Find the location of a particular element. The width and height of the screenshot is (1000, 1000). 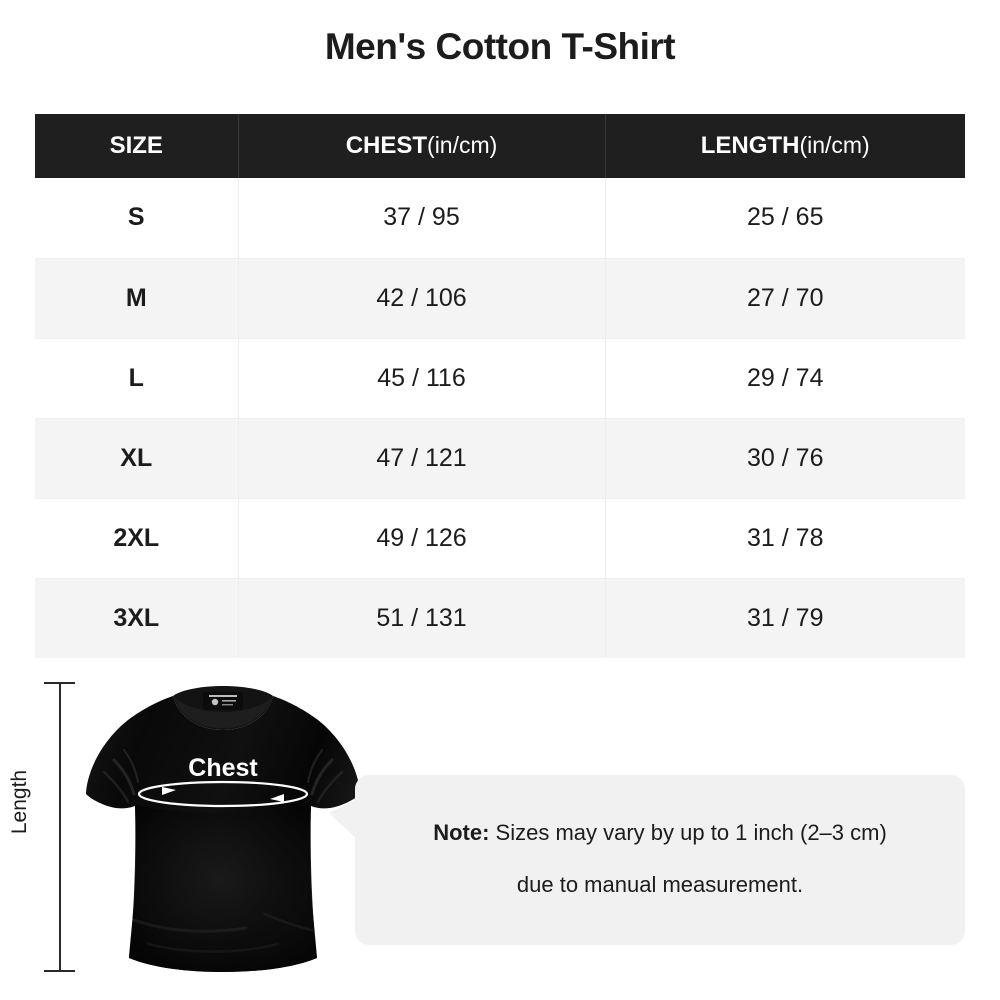

column-header-length: LENGTH(in/cm) is located at coordinates (785, 146).